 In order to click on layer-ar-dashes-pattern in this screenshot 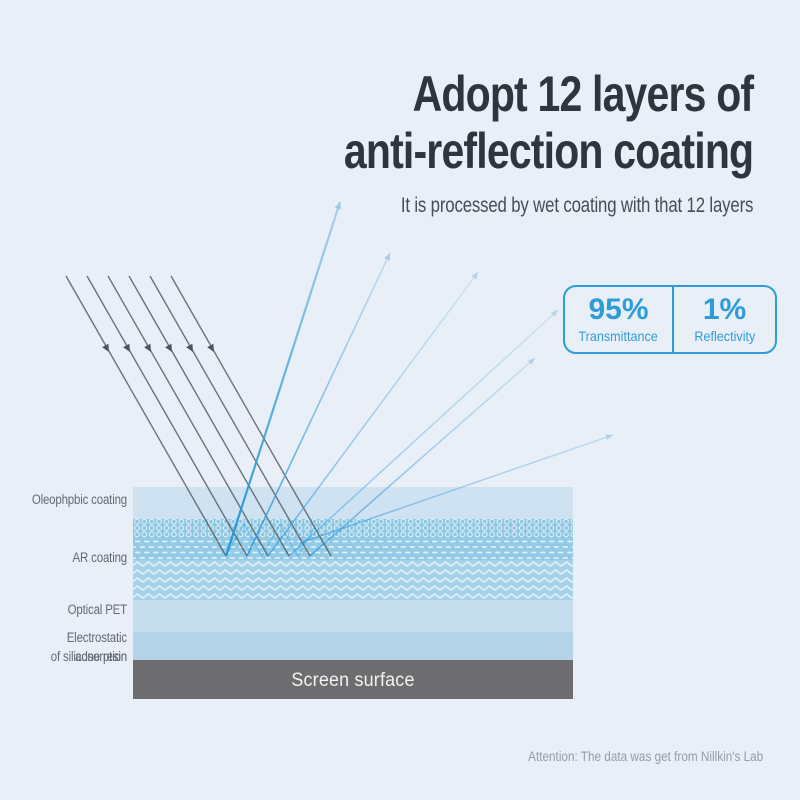, I will do `click(353, 549)`.